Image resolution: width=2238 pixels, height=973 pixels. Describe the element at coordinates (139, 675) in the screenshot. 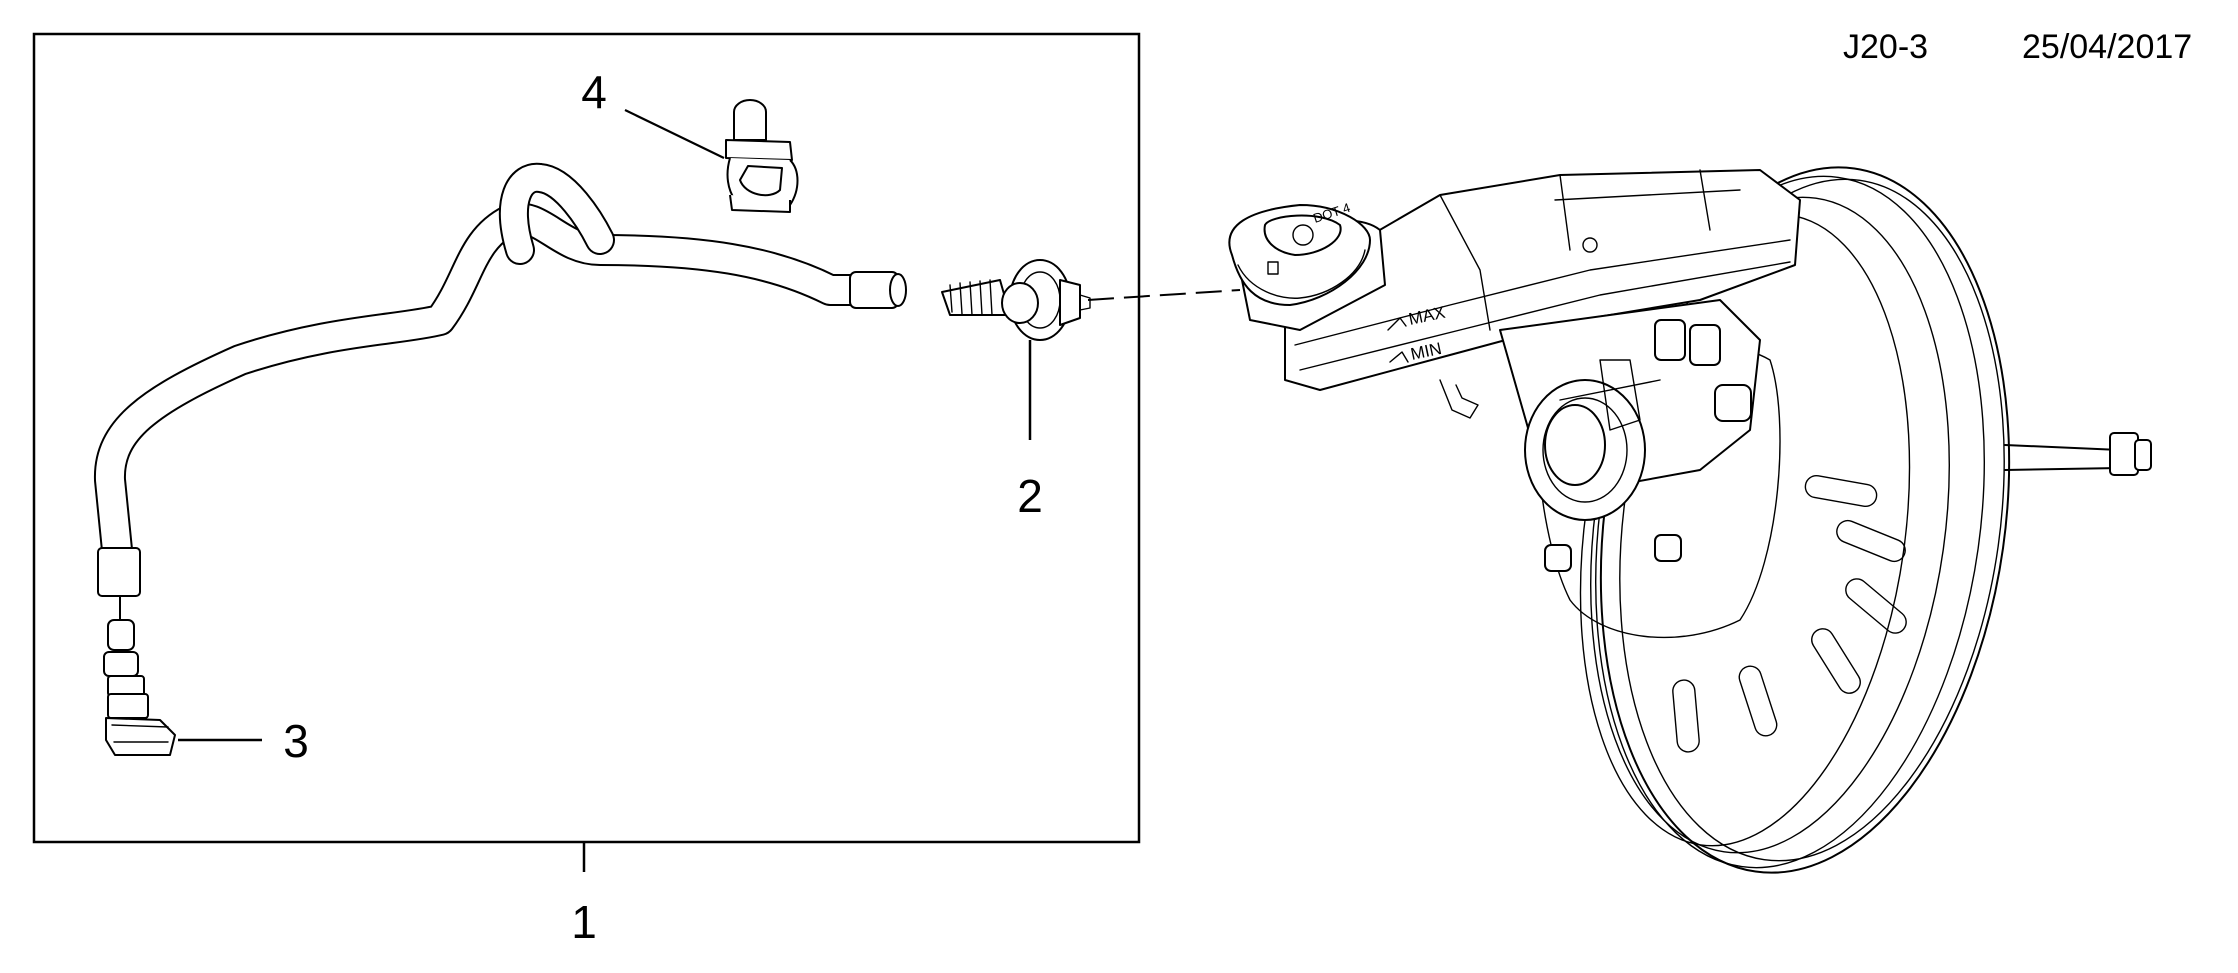

I see `quick-connector-icon` at that location.